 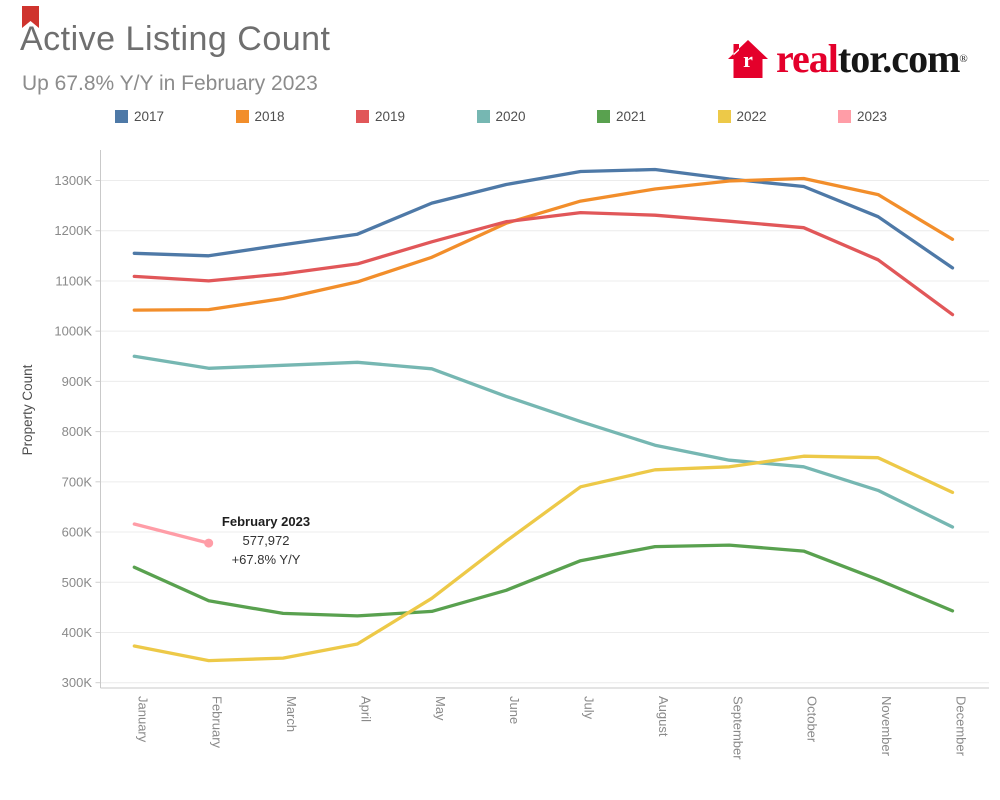 I want to click on legend-item-2021: 2021, so click(x=621, y=116).